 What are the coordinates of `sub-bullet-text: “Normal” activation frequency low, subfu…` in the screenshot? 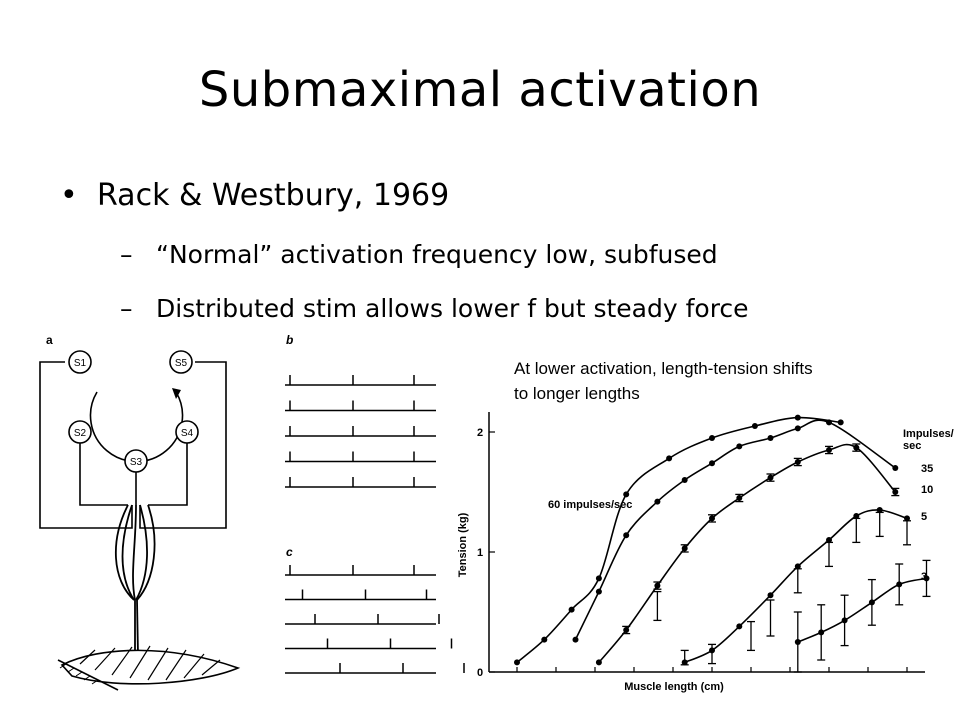 It's located at (437, 254).